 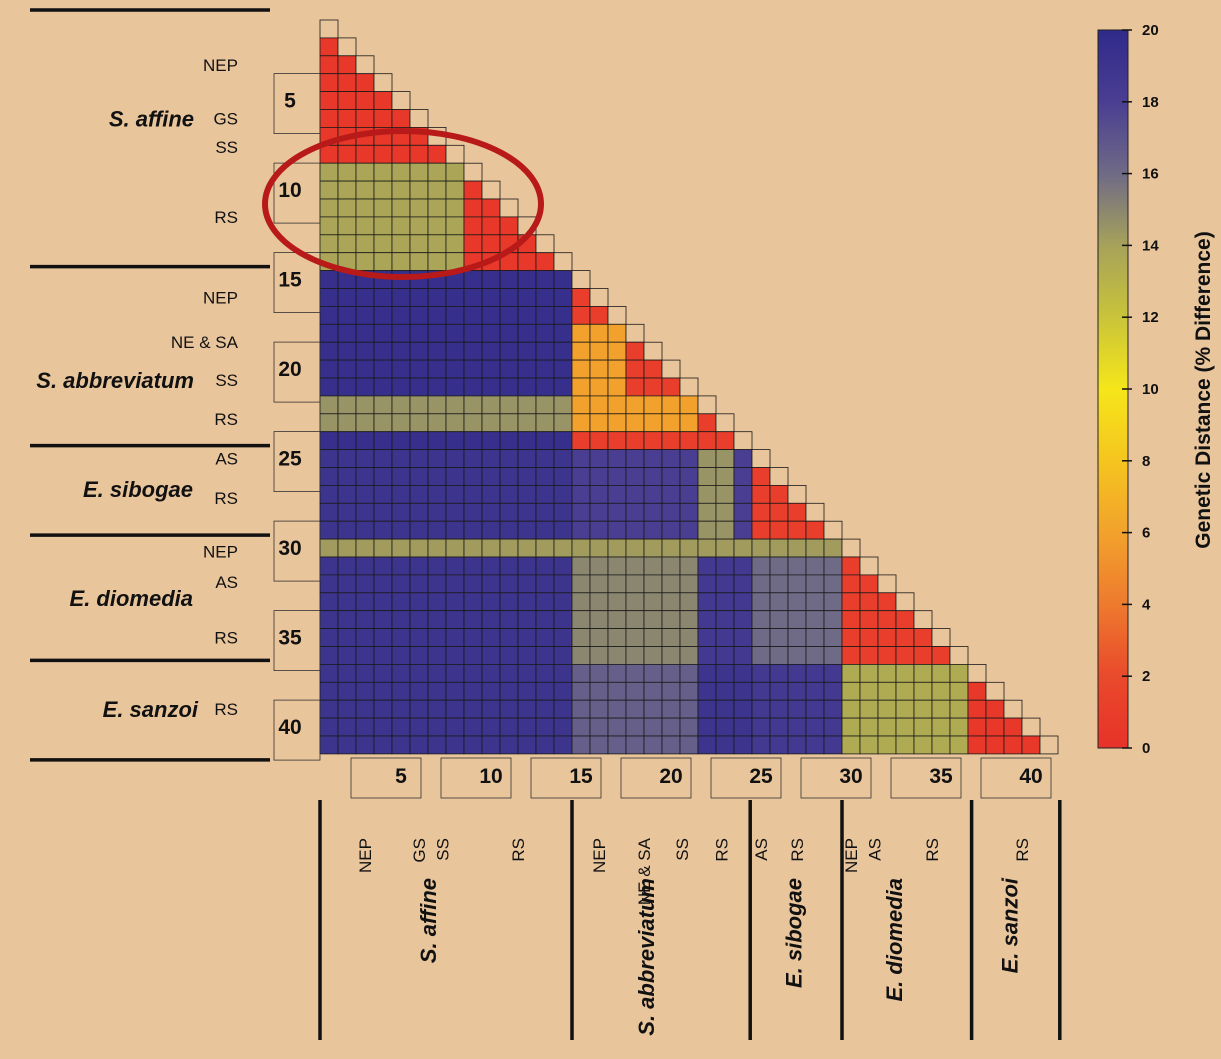 What do you see at coordinates (290, 101) in the screenshot?
I see `row-tick-label: 5` at bounding box center [290, 101].